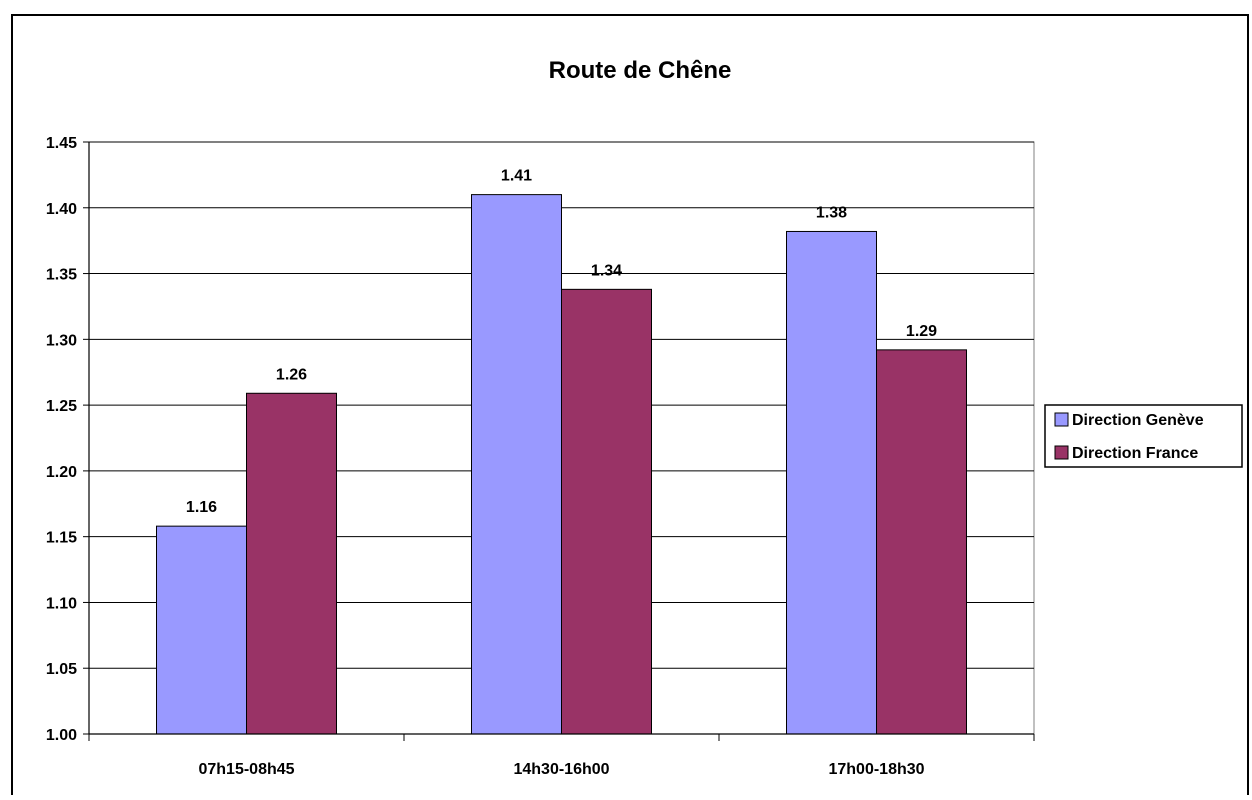 The image size is (1252, 800). What do you see at coordinates (1138, 420) in the screenshot?
I see `legend-label-direction-geneve: Direction Genève` at bounding box center [1138, 420].